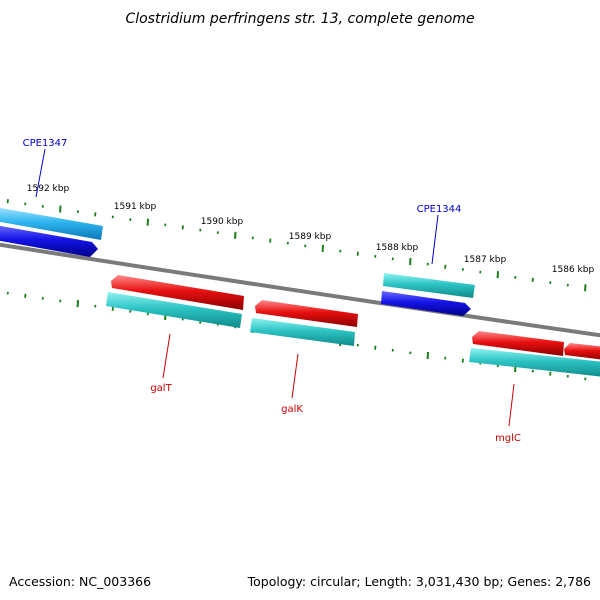  What do you see at coordinates (295, 376) in the screenshot?
I see `leader-galK` at bounding box center [295, 376].